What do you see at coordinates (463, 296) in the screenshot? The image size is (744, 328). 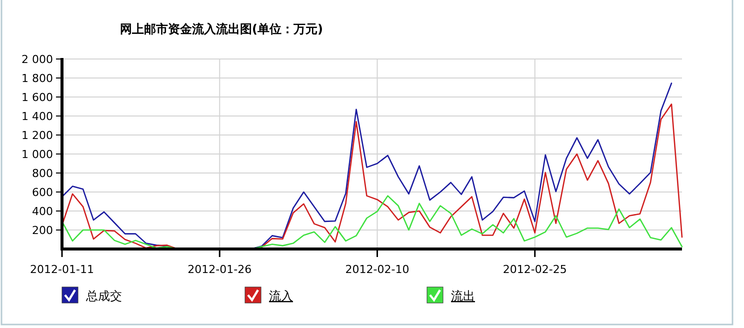 I see `legend-label: 流出` at bounding box center [463, 296].